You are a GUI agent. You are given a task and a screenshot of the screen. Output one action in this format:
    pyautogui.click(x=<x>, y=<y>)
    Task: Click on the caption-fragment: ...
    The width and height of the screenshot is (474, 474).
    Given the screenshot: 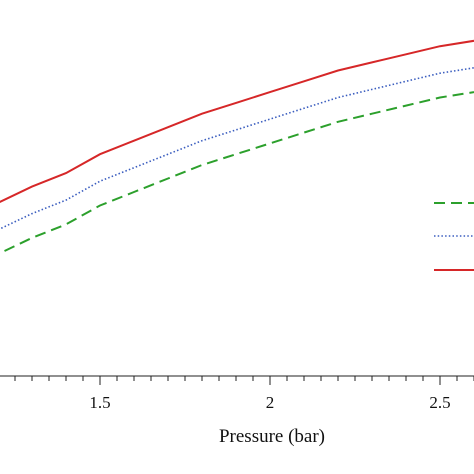 What is the action you would take?
    pyautogui.click(x=19, y=467)
    